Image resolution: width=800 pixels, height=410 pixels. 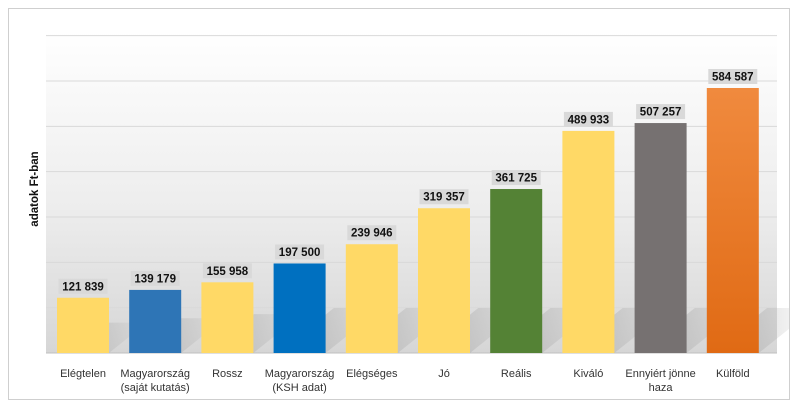 I want to click on category-label: Ennyiért jönne haza, so click(x=660, y=381).